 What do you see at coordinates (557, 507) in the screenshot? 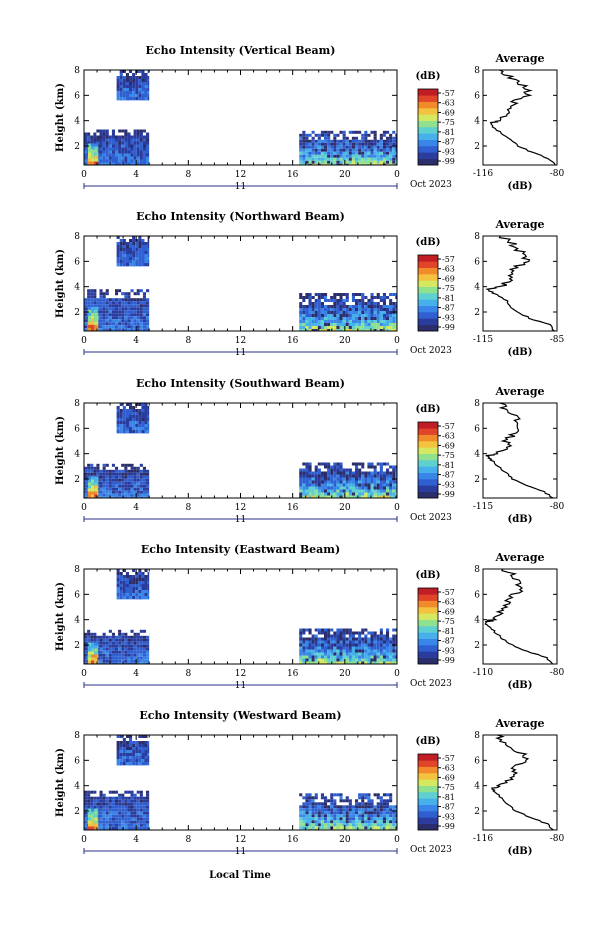
I see `average-x-tick-label: -80` at bounding box center [557, 507].